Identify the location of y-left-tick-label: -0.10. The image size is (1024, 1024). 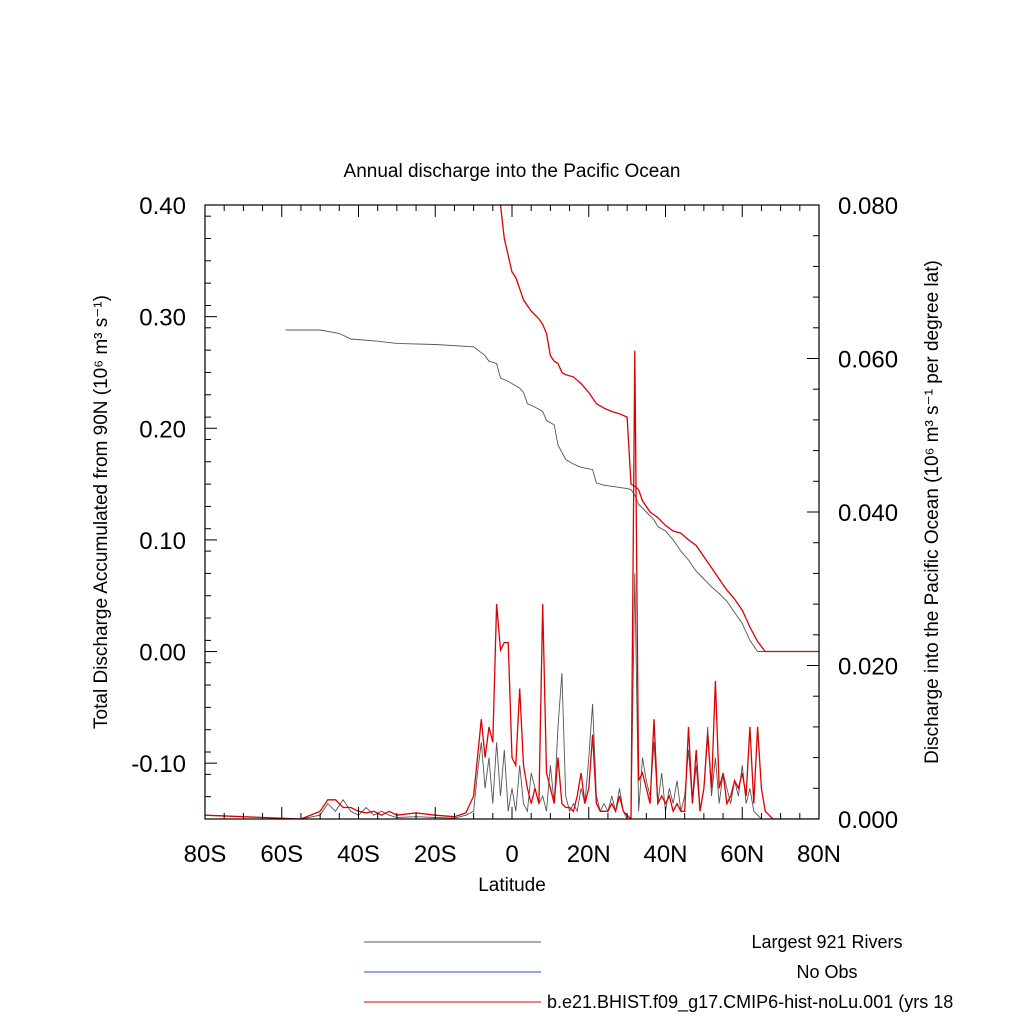
(158, 764).